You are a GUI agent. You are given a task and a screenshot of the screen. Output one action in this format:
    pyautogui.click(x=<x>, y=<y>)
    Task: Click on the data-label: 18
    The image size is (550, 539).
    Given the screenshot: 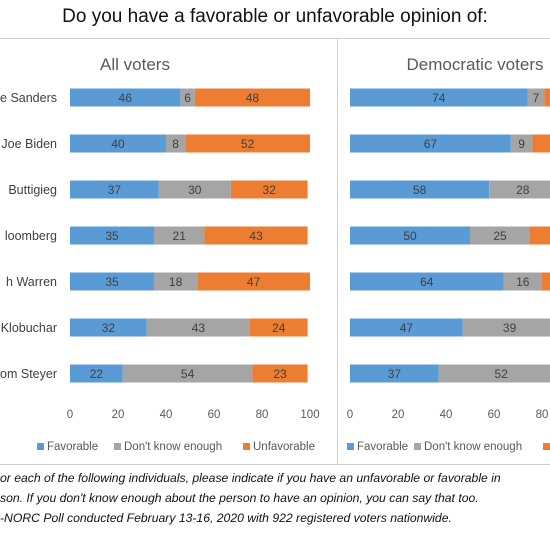 What is the action you would take?
    pyautogui.click(x=176, y=282)
    